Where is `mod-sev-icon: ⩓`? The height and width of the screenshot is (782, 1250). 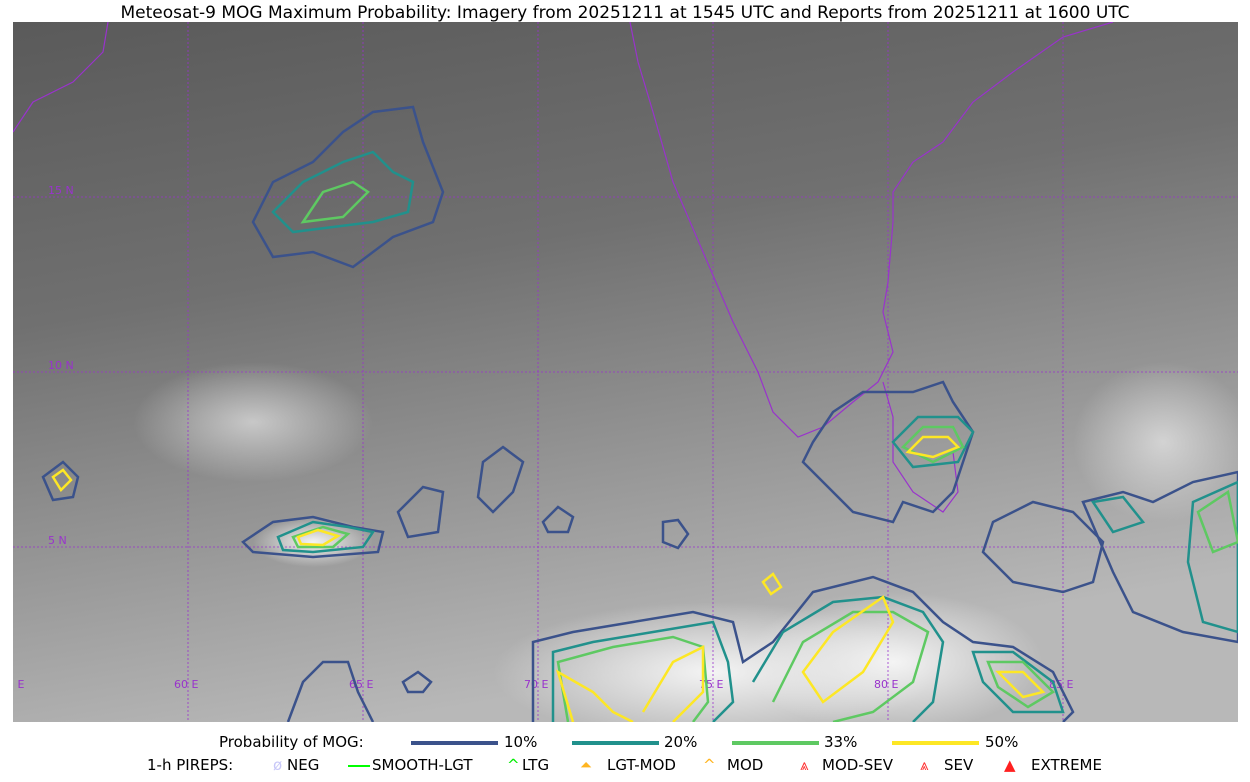
mod-sev-icon: ⩓ is located at coordinates (804, 765).